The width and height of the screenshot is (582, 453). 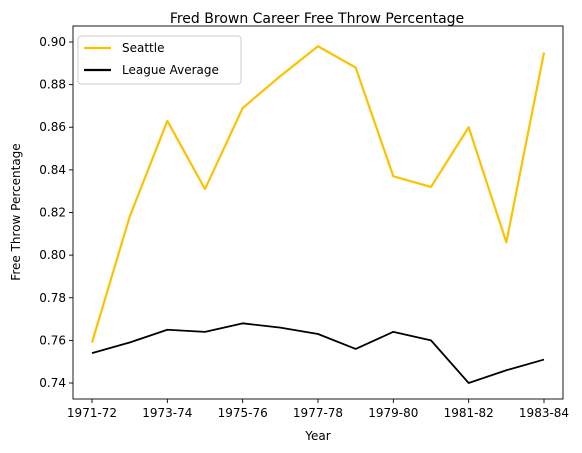 I want to click on y-tick-label: 0.80, so click(x=52, y=255).